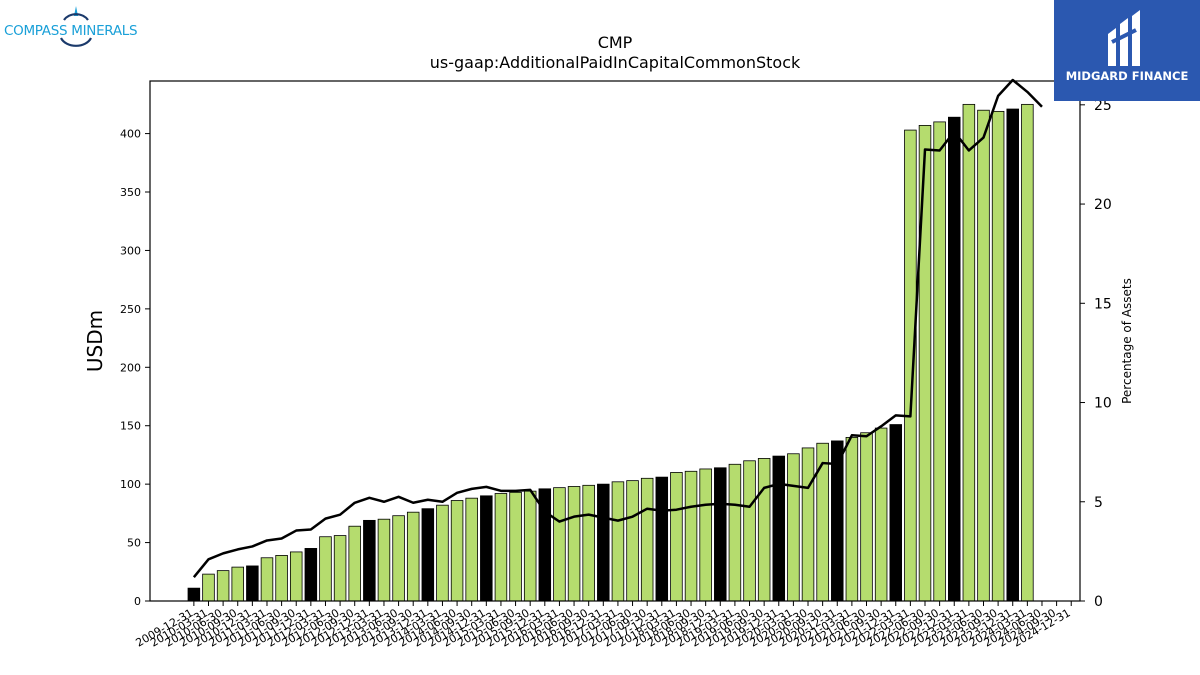 Image resolution: width=1200 pixels, height=675 pixels. Describe the element at coordinates (134, 543) in the screenshot. I see `y-tick-label: 50` at that location.